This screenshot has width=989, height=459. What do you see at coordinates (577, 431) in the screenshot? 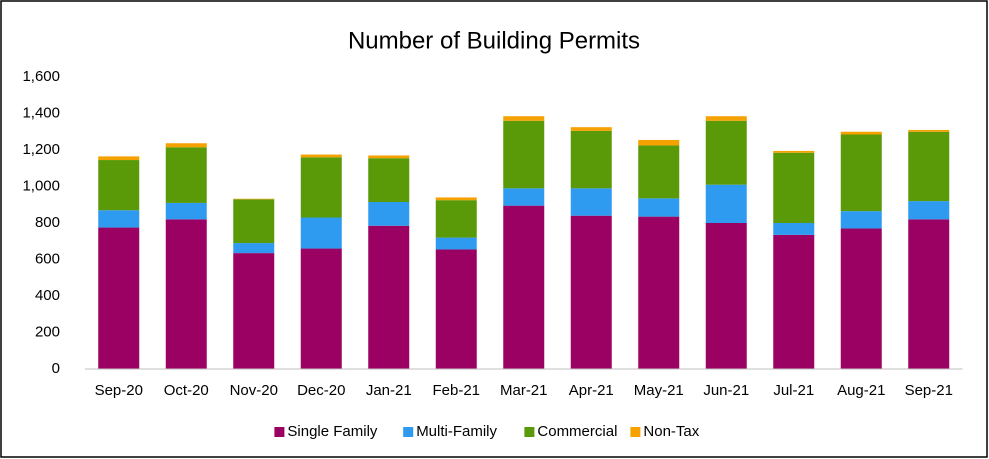
I see `legend-label: Commercial` at bounding box center [577, 431].